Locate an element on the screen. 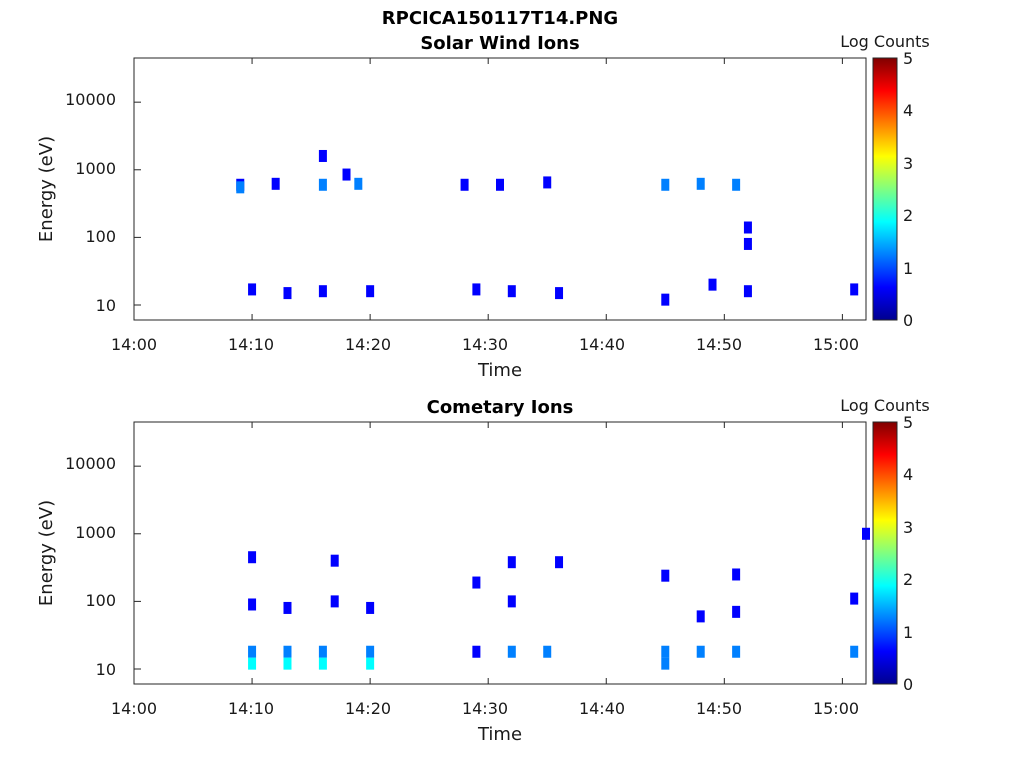 This screenshot has height=768, width=1024. panel-title: Solar Wind Ions is located at coordinates (499, 43).